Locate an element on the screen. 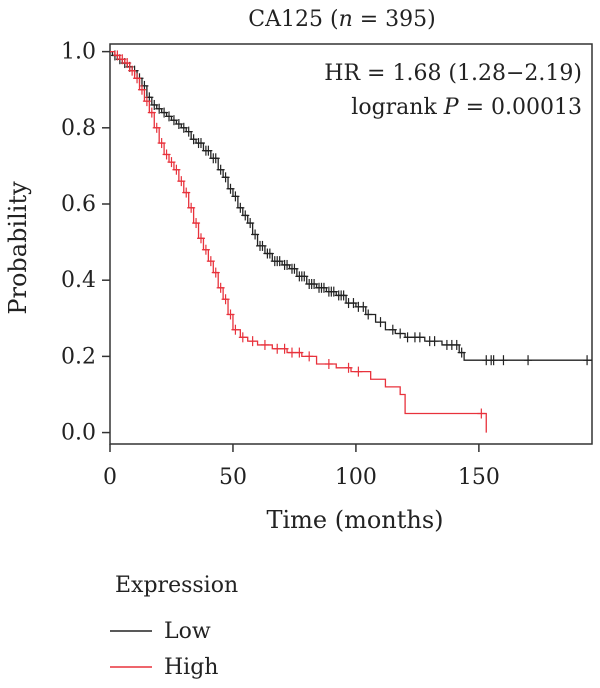 The height and width of the screenshot is (688, 600). y-tick-label: 0.2 is located at coordinates (78, 356).